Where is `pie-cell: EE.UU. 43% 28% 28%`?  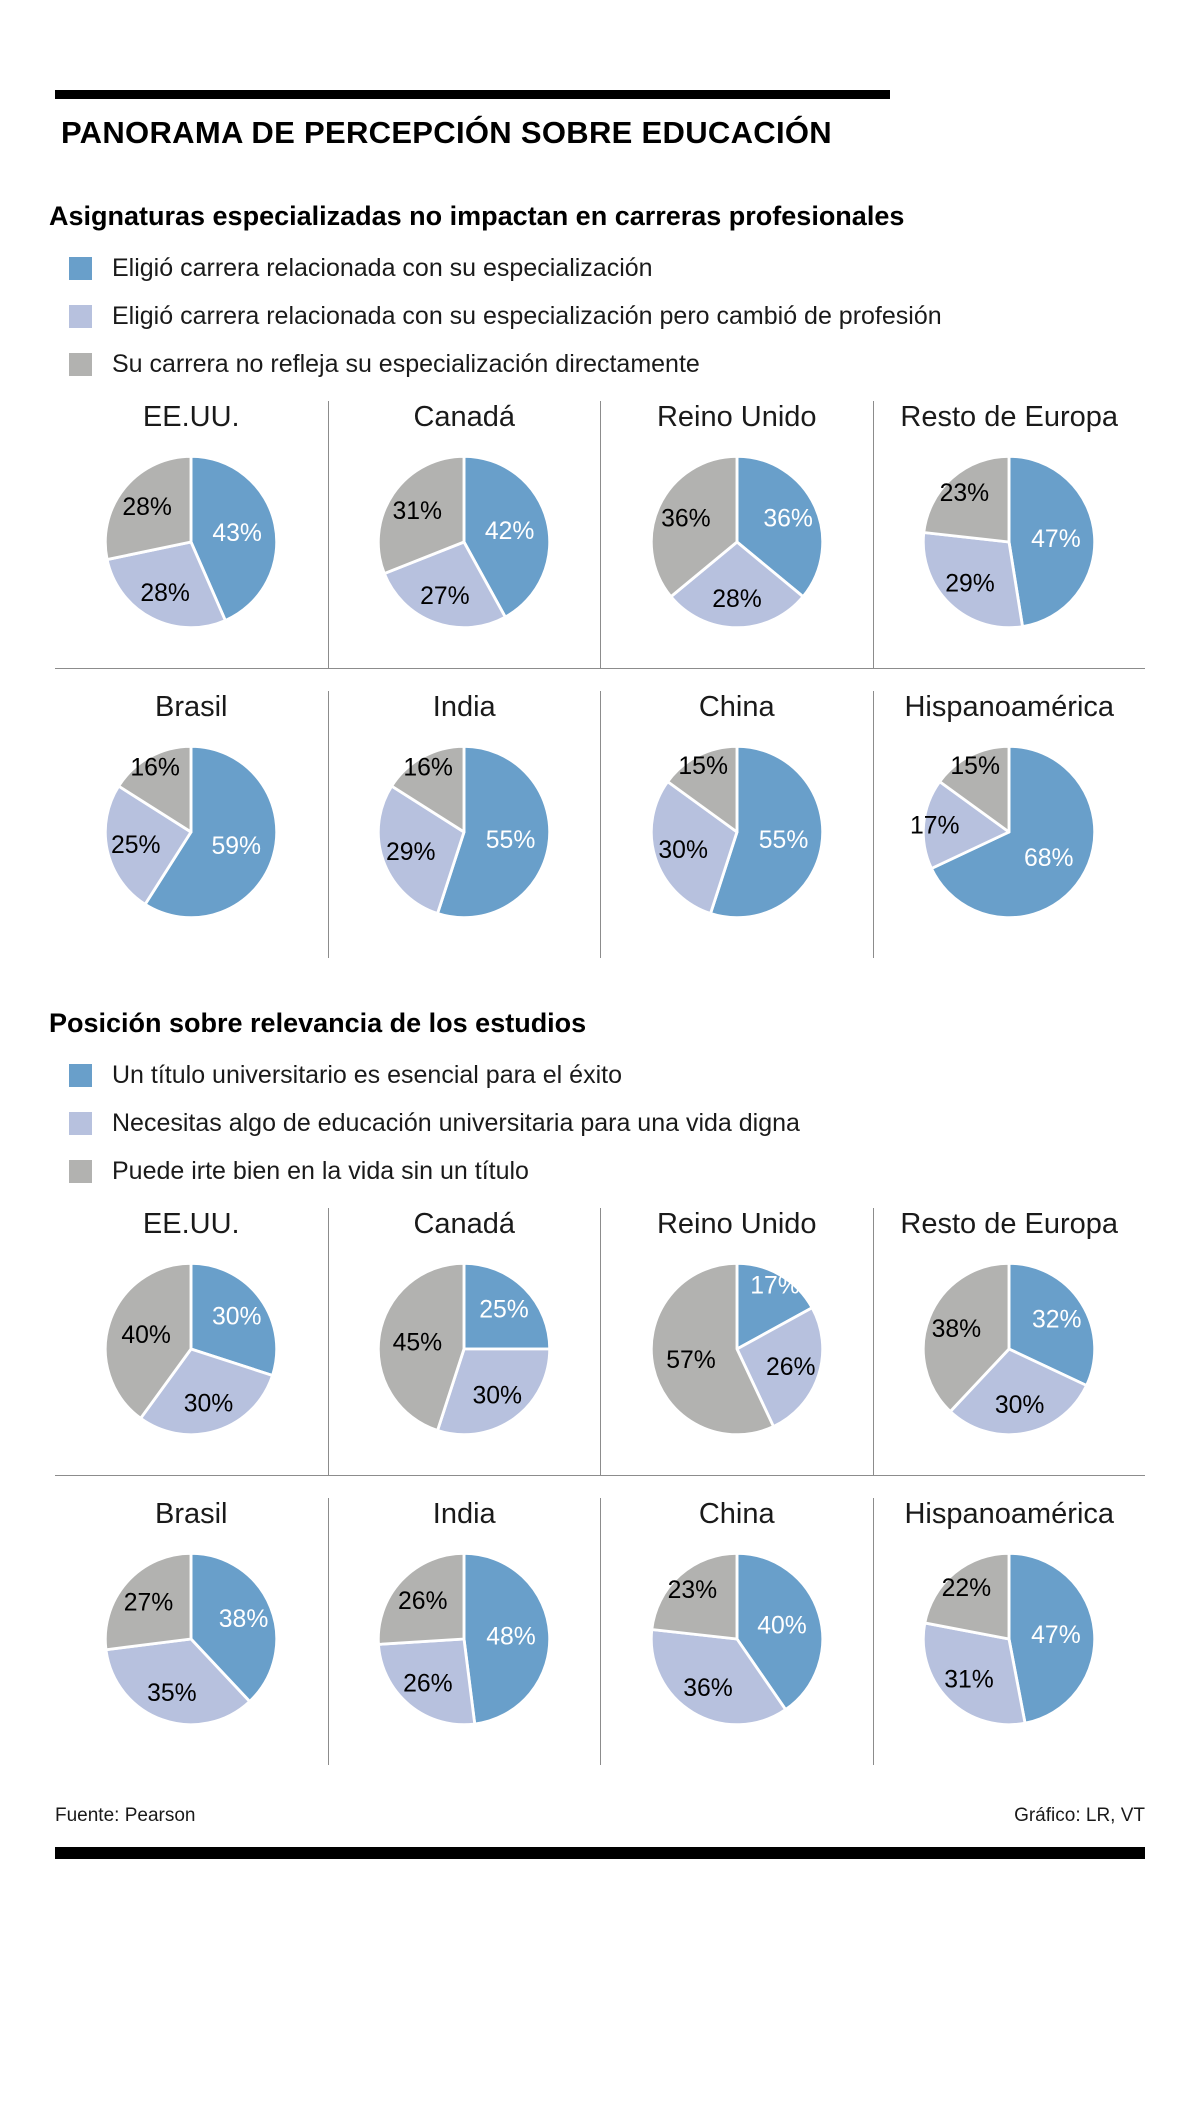
pie-cell: EE.UU. 43% 28% 28% is located at coordinates (191, 534).